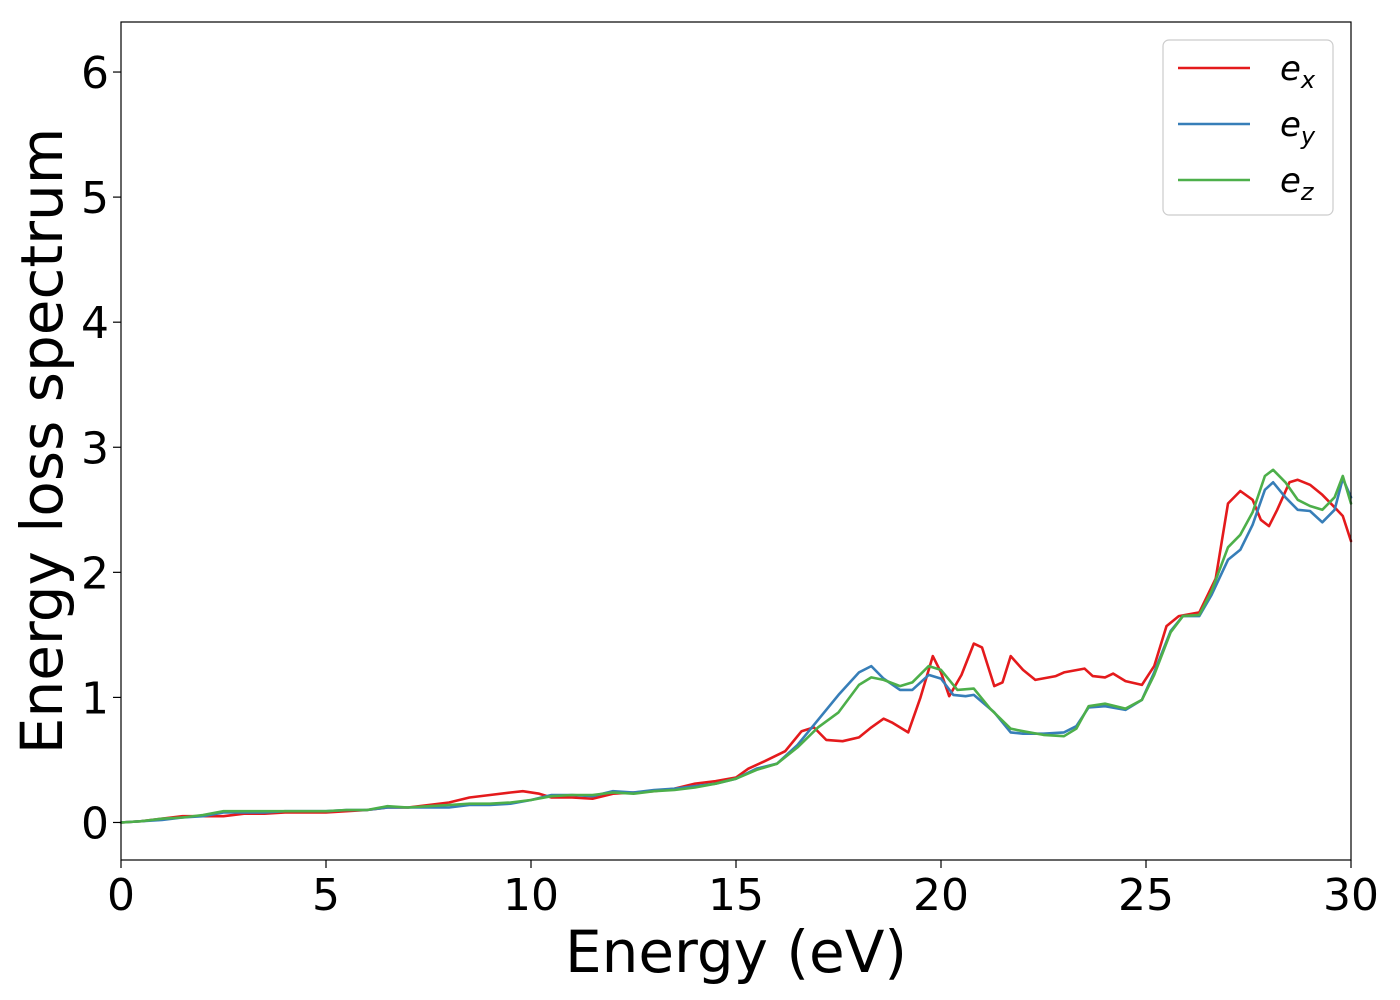 This screenshot has height=1000, width=1400. Describe the element at coordinates (531, 895) in the screenshot. I see `x-tick-label: 10` at that location.